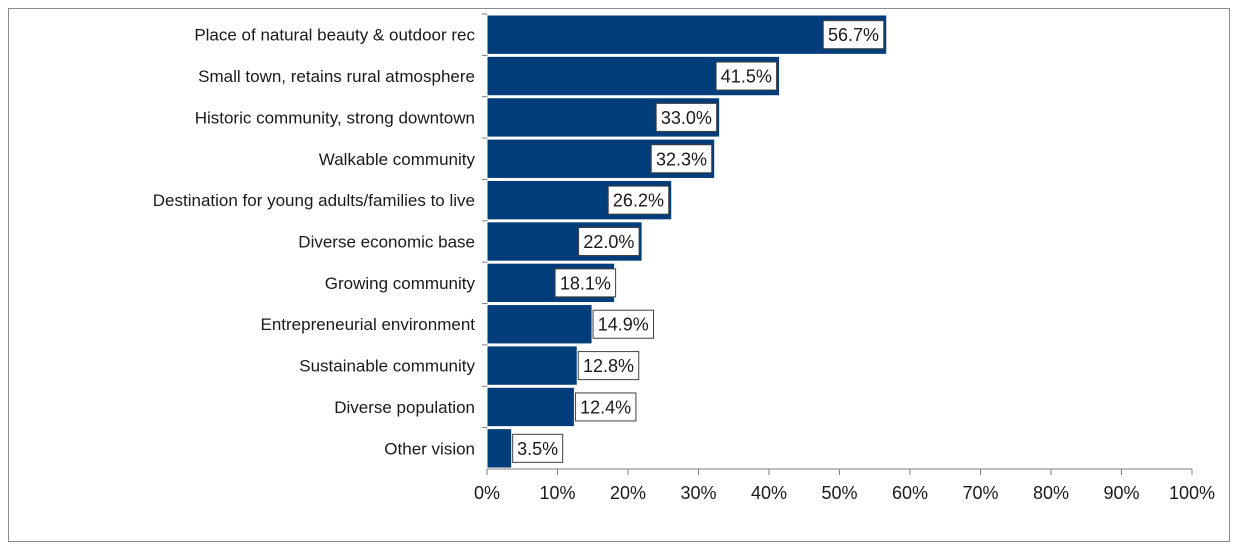  Describe the element at coordinates (387, 366) in the screenshot. I see `category-label: Sustainable community` at that location.